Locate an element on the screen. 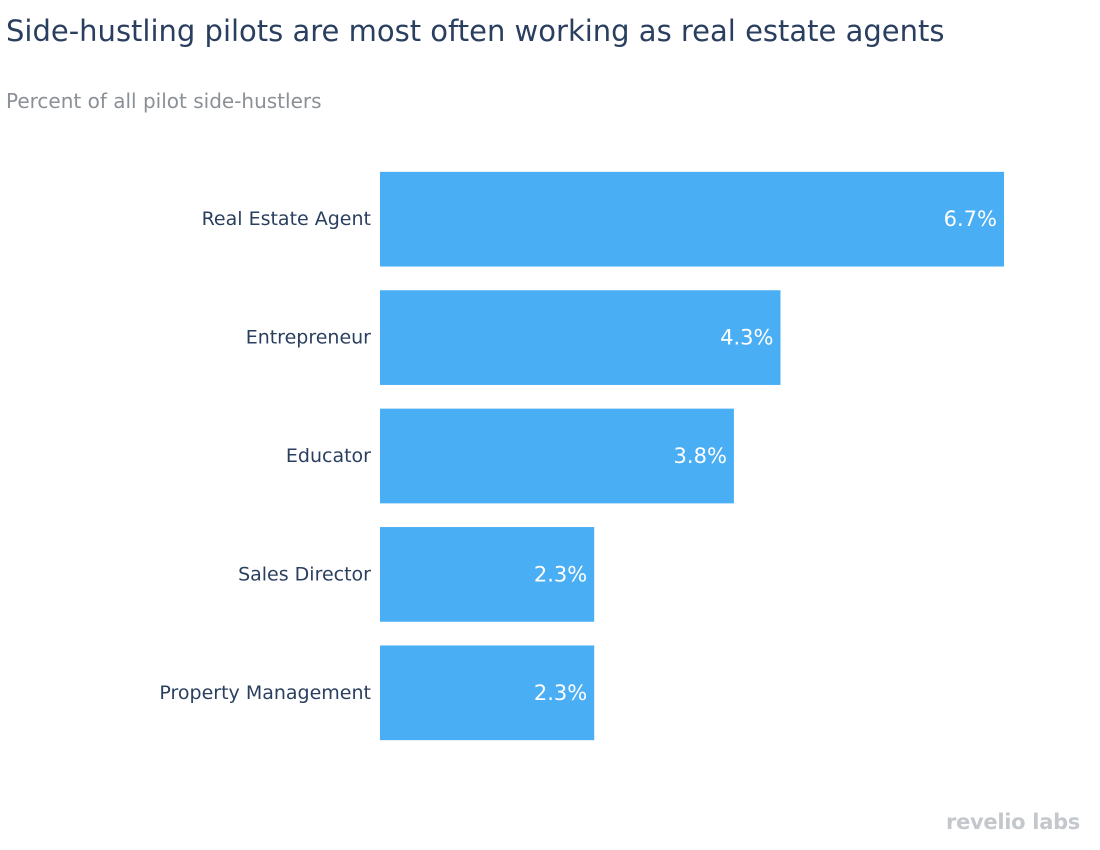 The height and width of the screenshot is (850, 1100). bar-educator is located at coordinates (557, 456).